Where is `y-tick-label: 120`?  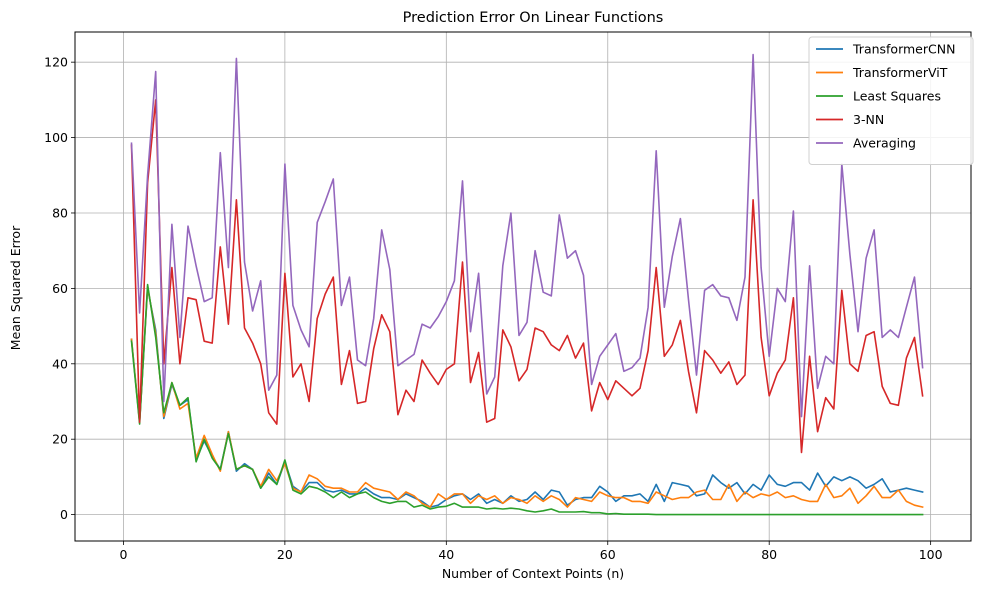
y-tick-label: 120 is located at coordinates (56, 62).